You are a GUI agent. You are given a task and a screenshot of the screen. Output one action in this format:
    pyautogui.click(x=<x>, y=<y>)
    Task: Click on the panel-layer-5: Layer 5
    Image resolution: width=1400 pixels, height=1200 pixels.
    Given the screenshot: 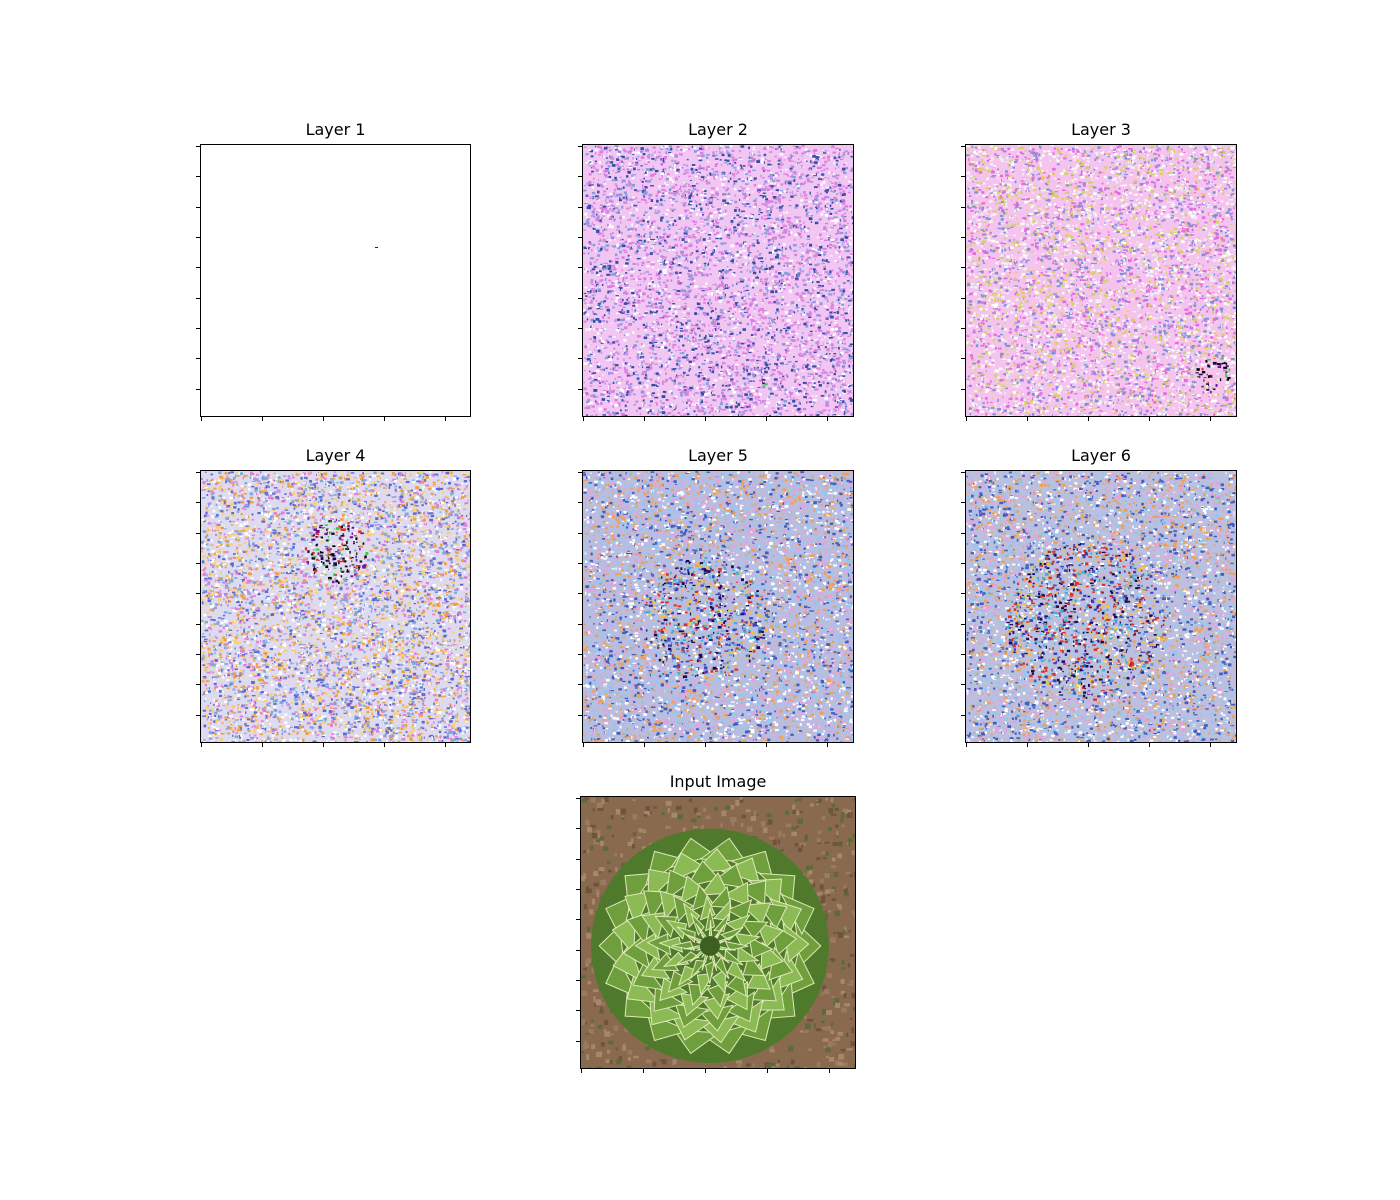 What is the action you would take?
    pyautogui.click(x=718, y=595)
    